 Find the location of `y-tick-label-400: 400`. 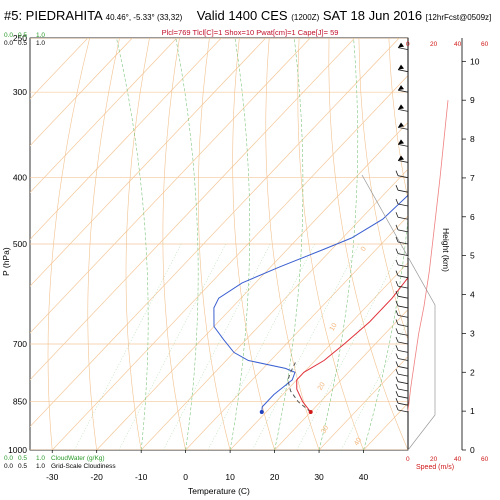

y-tick-label-400: 400 is located at coordinates (20, 178).